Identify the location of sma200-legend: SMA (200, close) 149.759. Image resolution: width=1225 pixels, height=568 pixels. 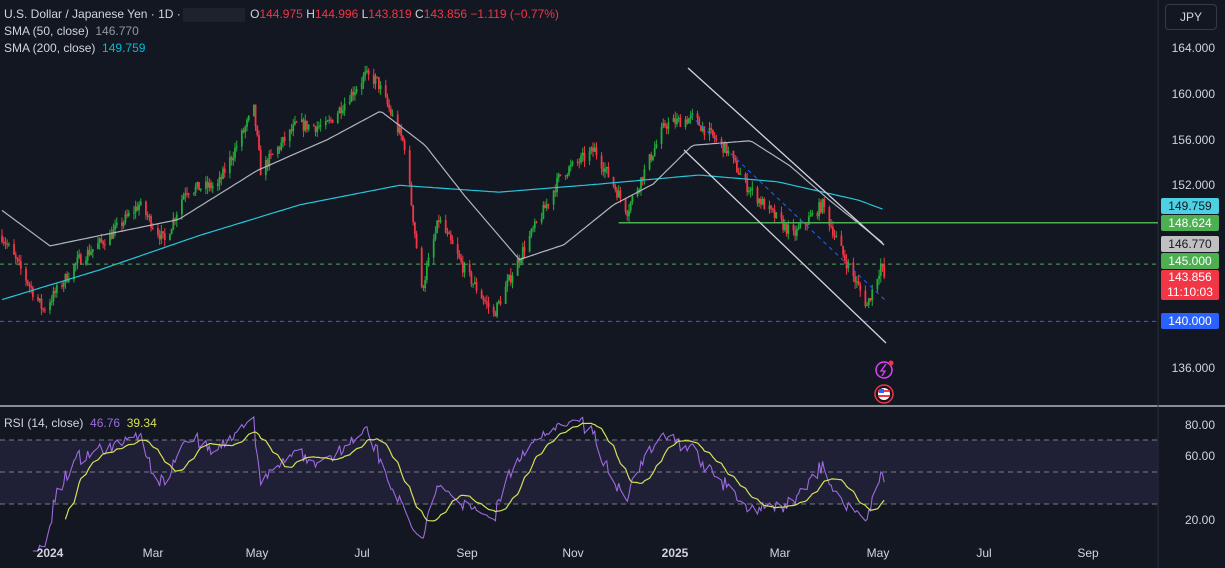
(74, 48).